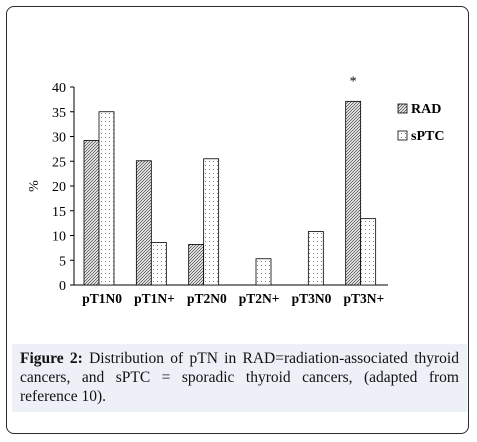 The height and width of the screenshot is (442, 477). Describe the element at coordinates (363, 298) in the screenshot. I see `x-category-label: pT3N+` at that location.